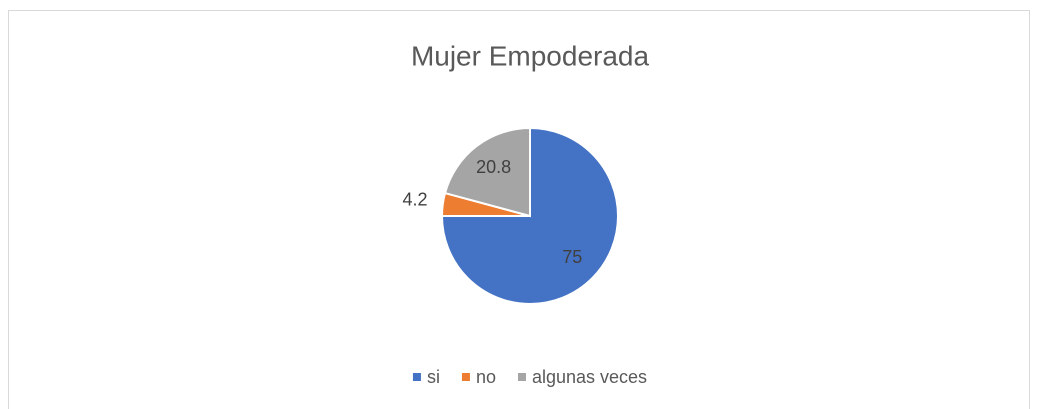 The height and width of the screenshot is (409, 1039). I want to click on pie-slice, so click(487, 172).